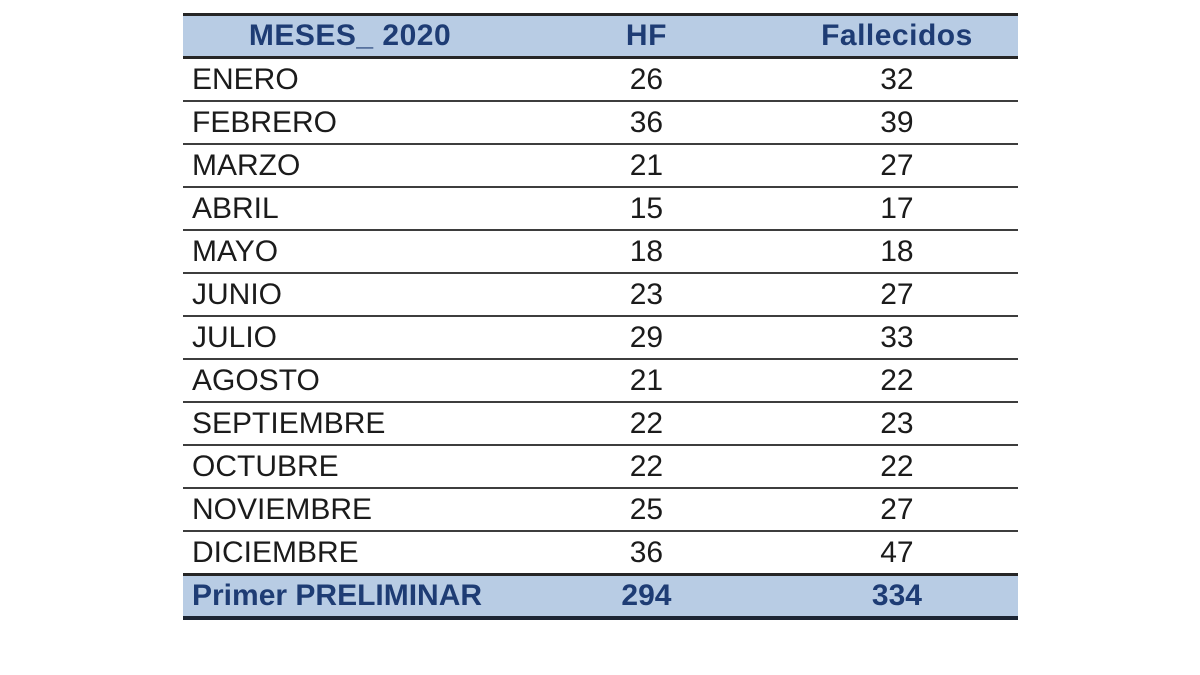  Describe the element at coordinates (646, 338) in the screenshot. I see `hf-cell: 29` at that location.